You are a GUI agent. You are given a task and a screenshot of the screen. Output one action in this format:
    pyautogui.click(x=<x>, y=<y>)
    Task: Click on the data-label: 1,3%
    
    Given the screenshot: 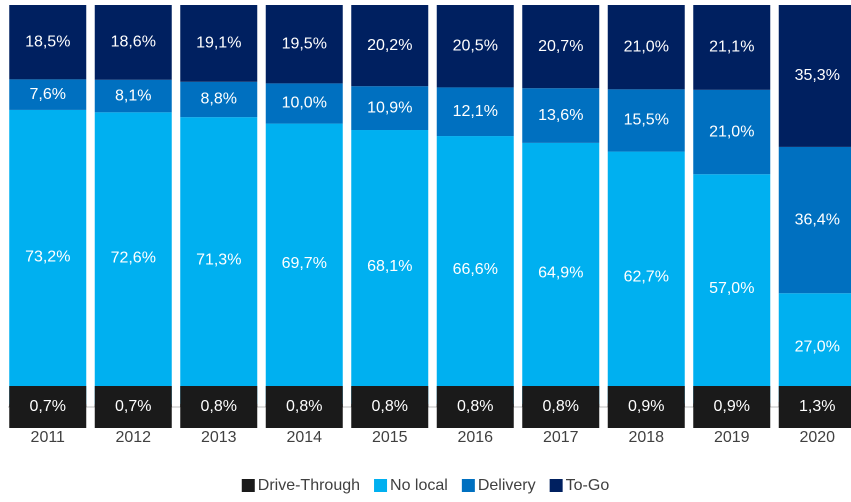 What is the action you would take?
    pyautogui.click(x=817, y=406)
    